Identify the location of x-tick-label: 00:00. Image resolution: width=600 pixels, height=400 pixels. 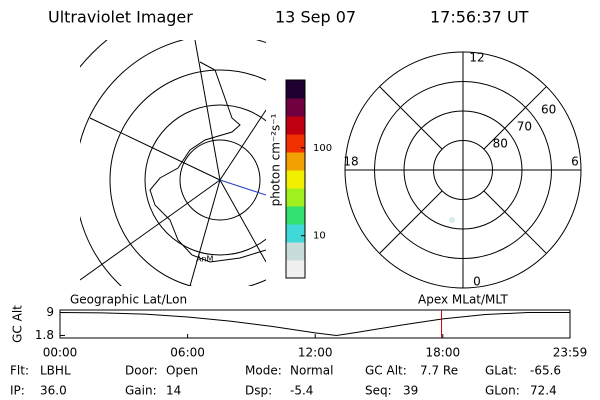
(60, 353).